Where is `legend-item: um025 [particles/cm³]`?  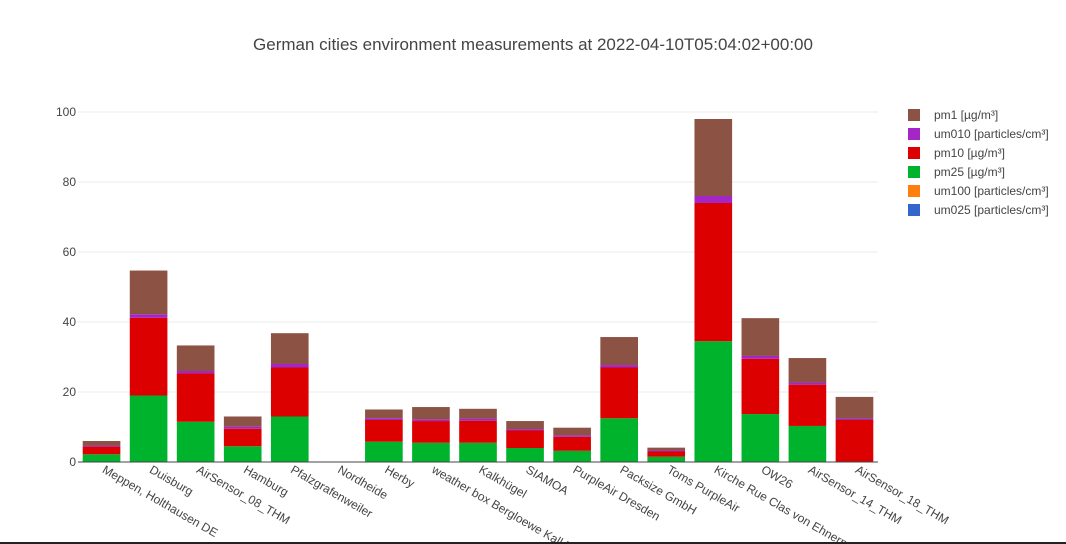 legend-item: um025 [particles/cm³] is located at coordinates (978, 210).